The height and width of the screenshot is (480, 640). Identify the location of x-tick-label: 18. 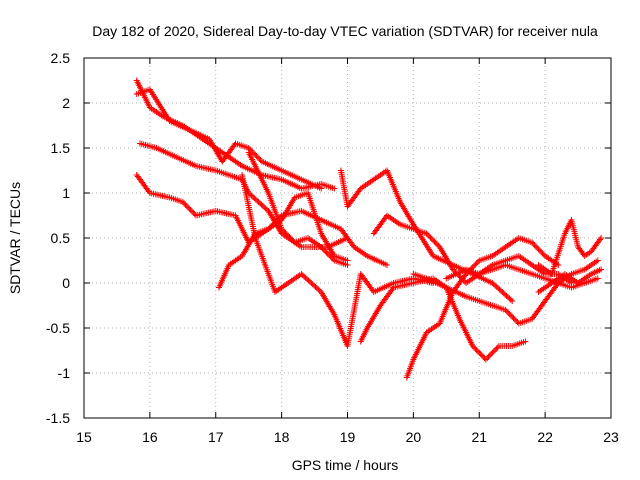
(282, 437).